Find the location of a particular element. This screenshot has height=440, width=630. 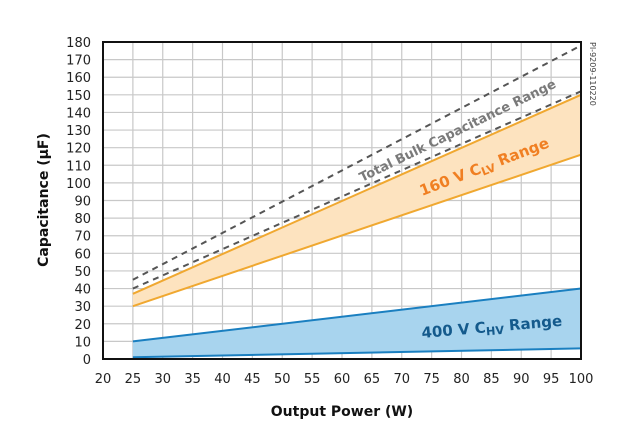

y-tick-label: 20 is located at coordinates (82, 325).